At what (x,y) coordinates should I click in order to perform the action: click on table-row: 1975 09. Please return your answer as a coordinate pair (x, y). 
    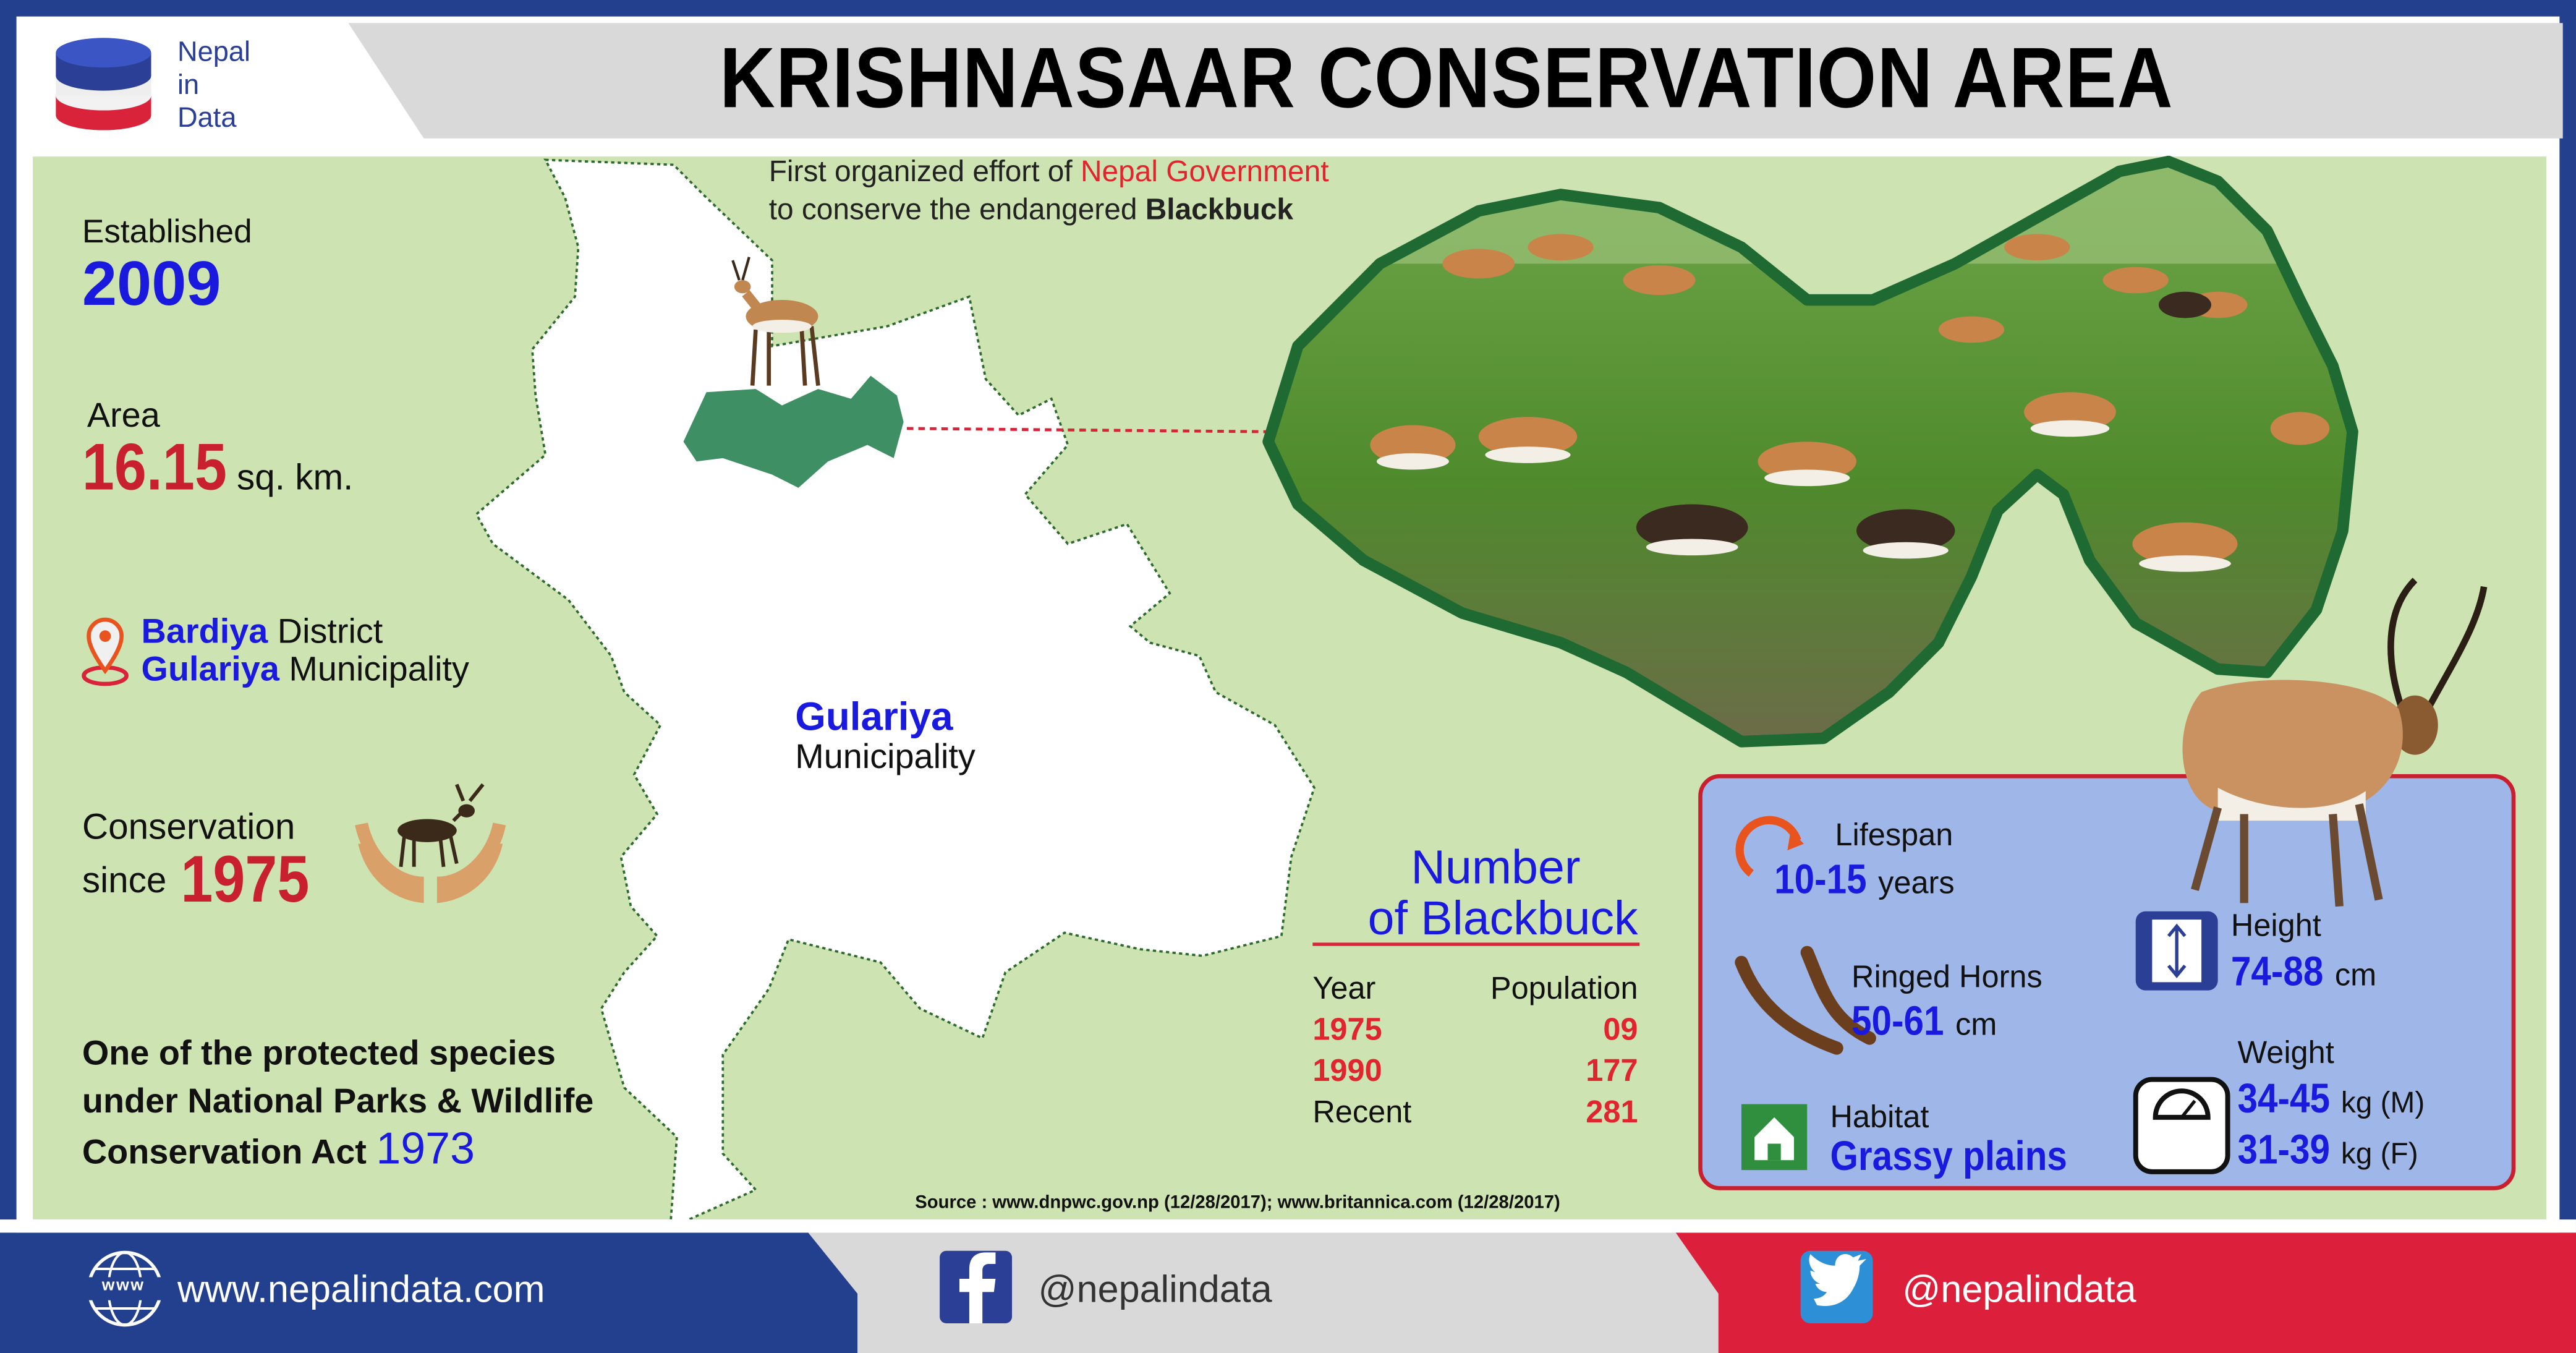
    Looking at the image, I should click on (1475, 1030).